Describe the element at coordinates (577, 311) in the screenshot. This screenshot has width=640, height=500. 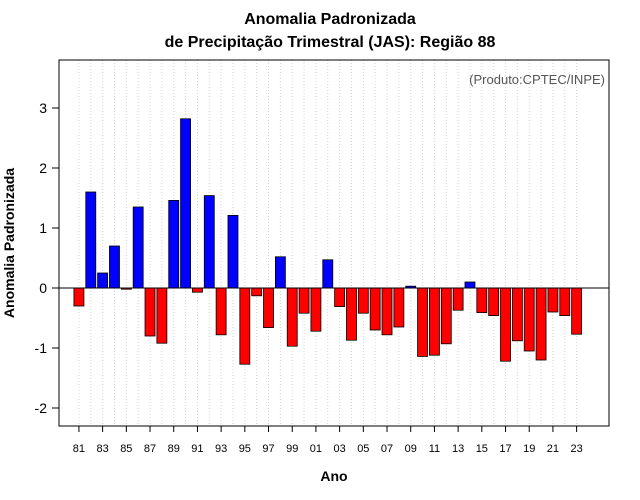
I see `bar-2023` at that location.